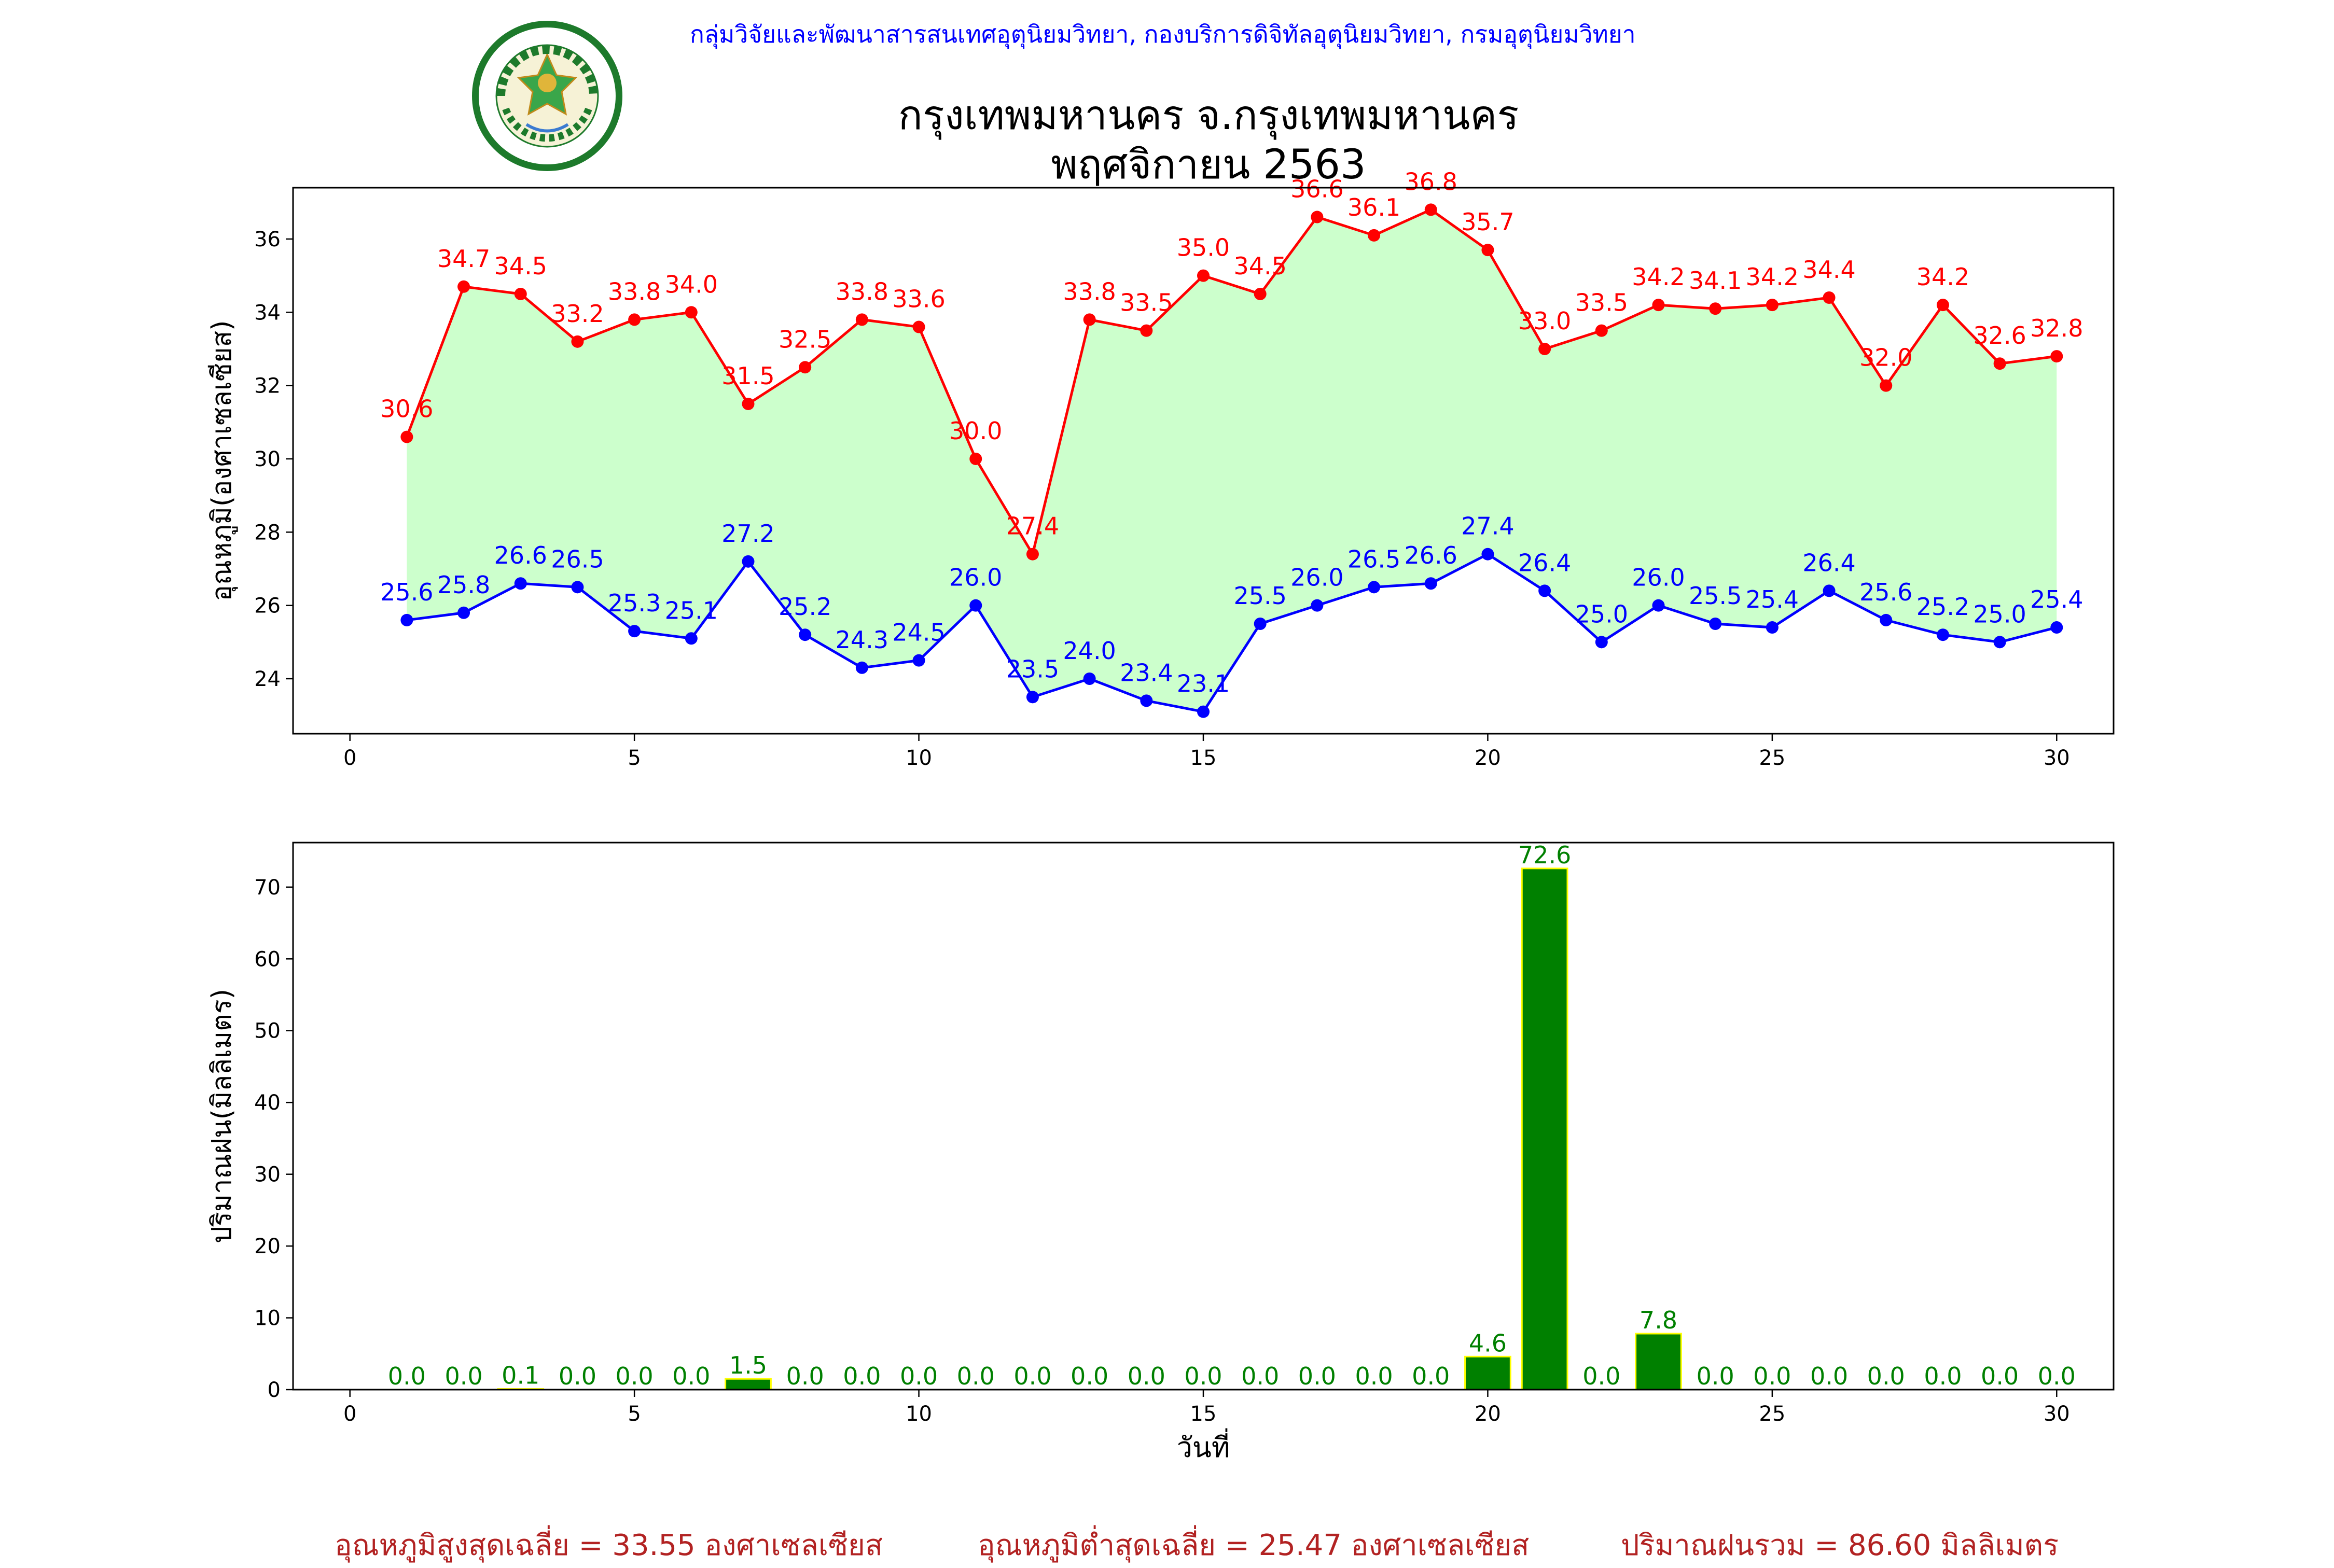 The image size is (2334, 1568). Describe the element at coordinates (1715, 281) in the screenshot. I see `max-temp-data-label: 34.1` at that location.